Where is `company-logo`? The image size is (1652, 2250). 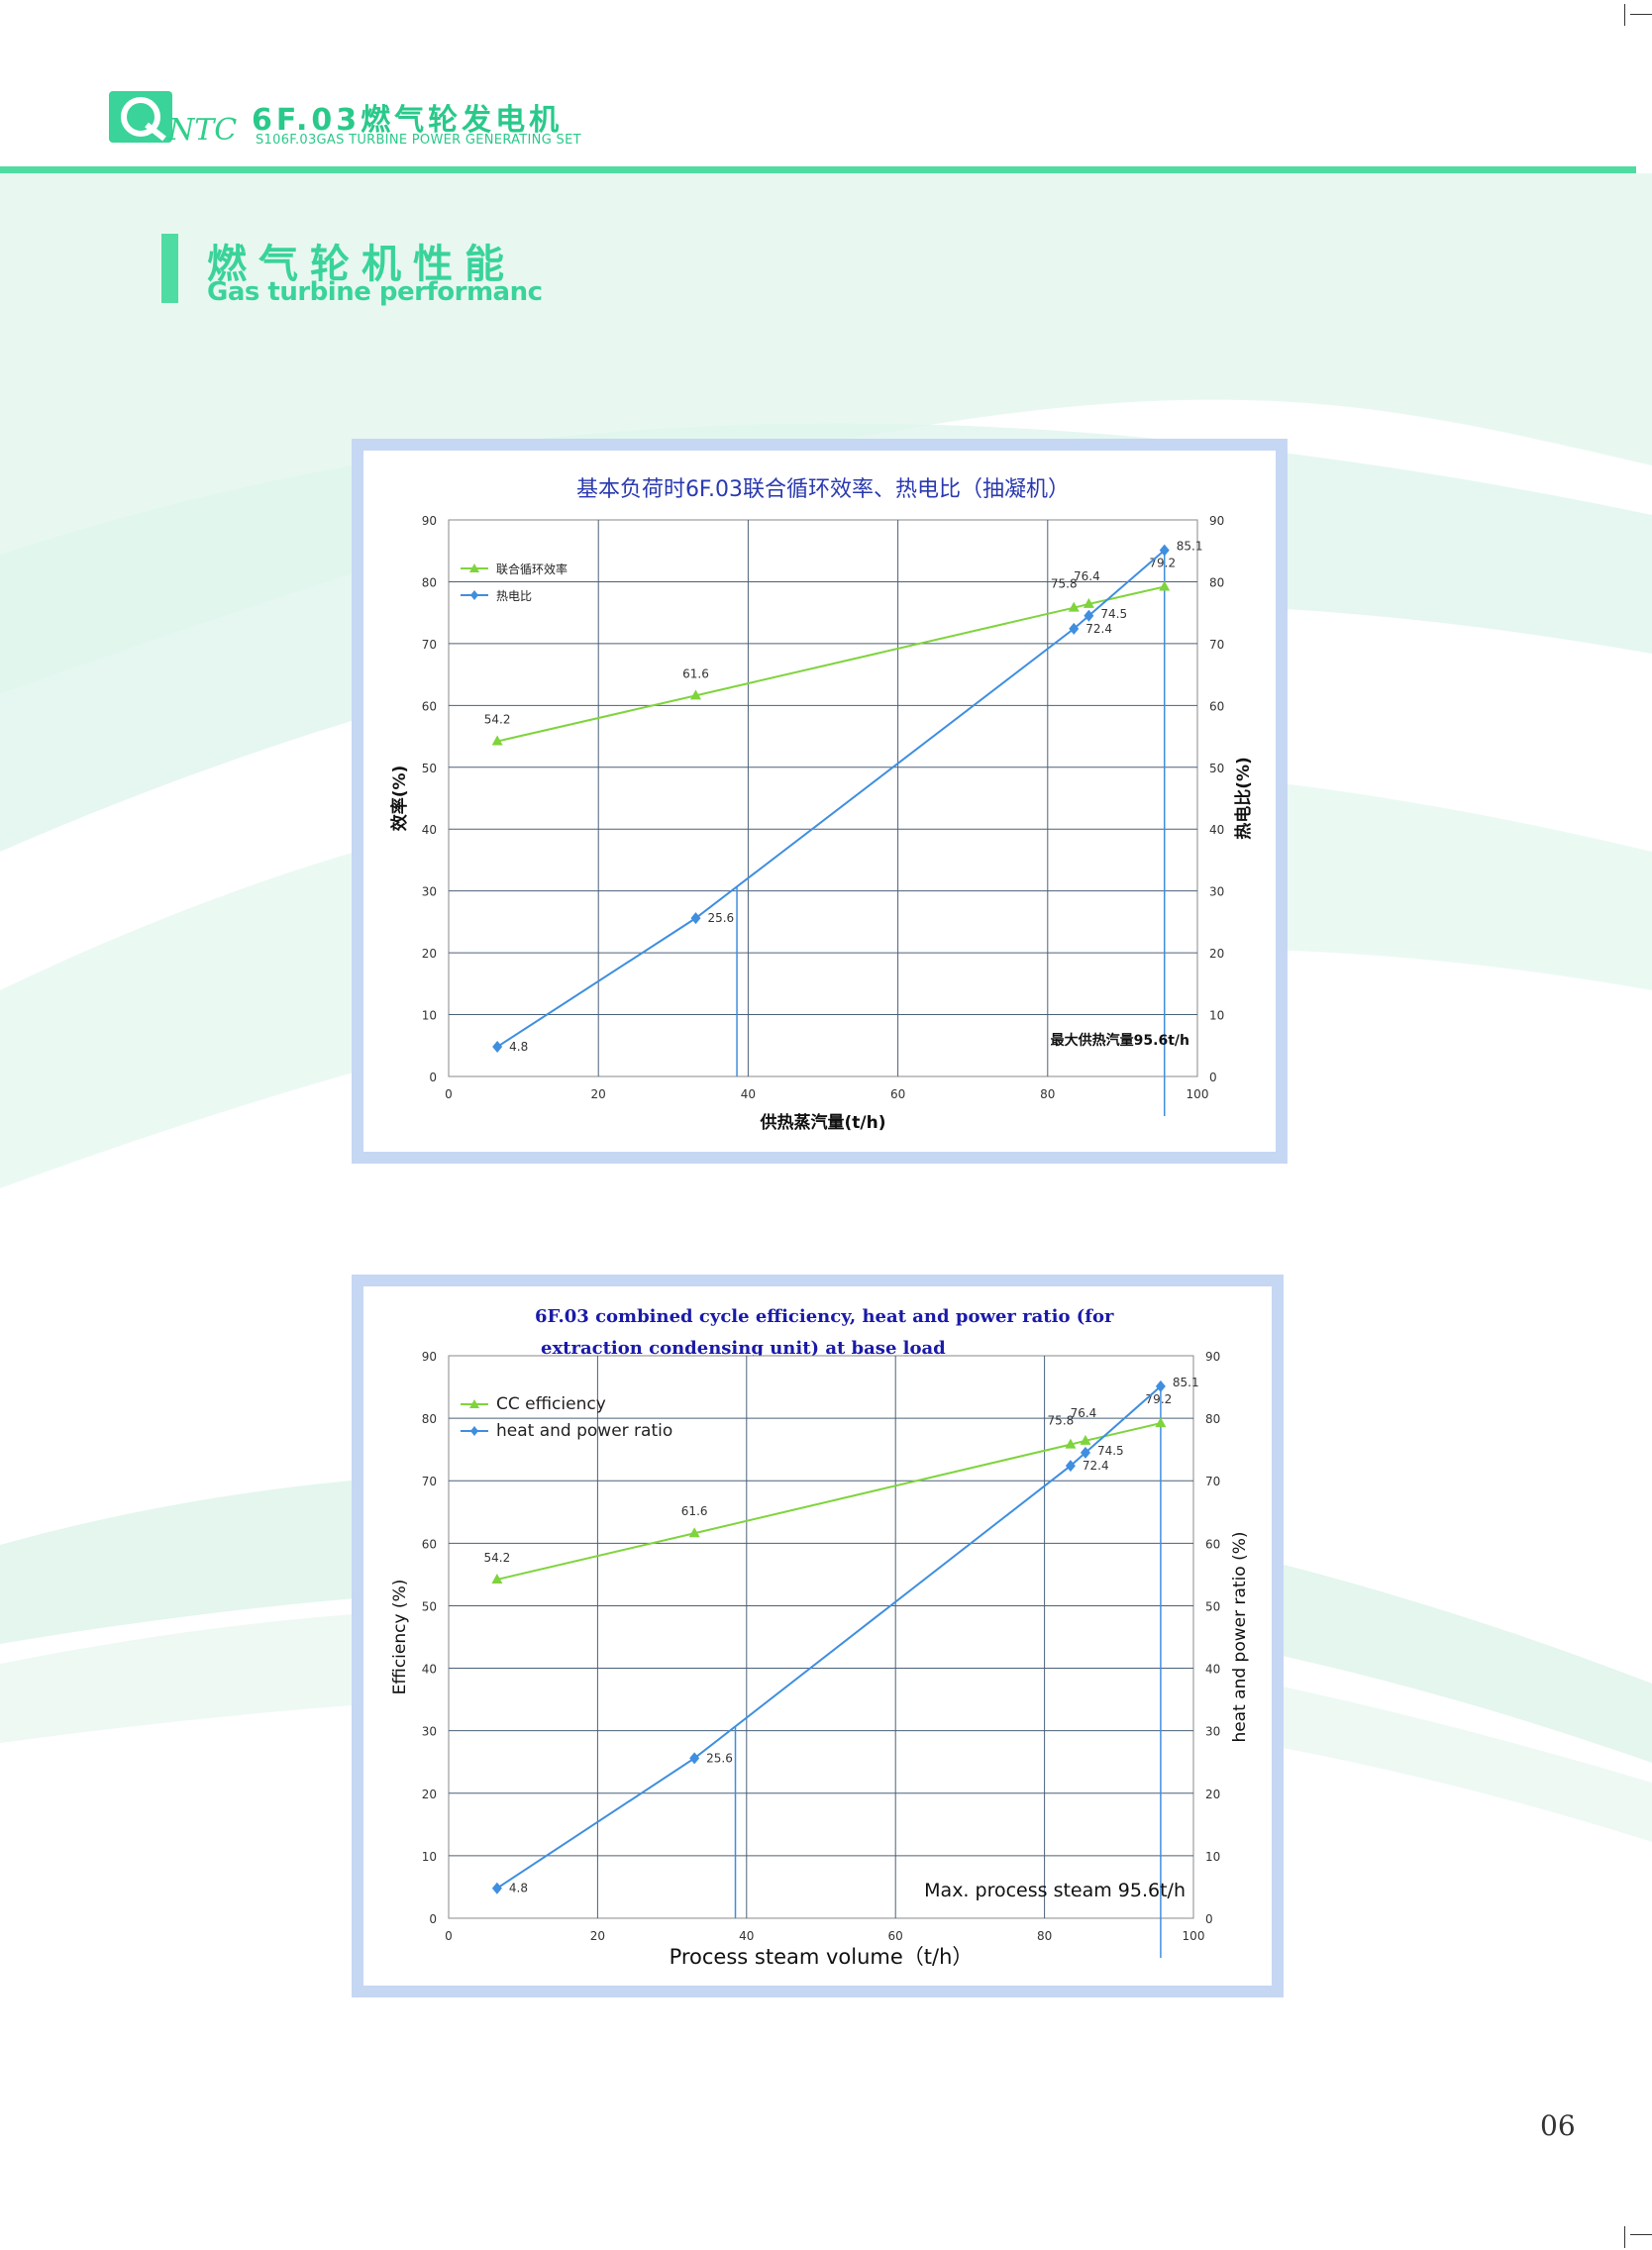
company-logo is located at coordinates (140, 117).